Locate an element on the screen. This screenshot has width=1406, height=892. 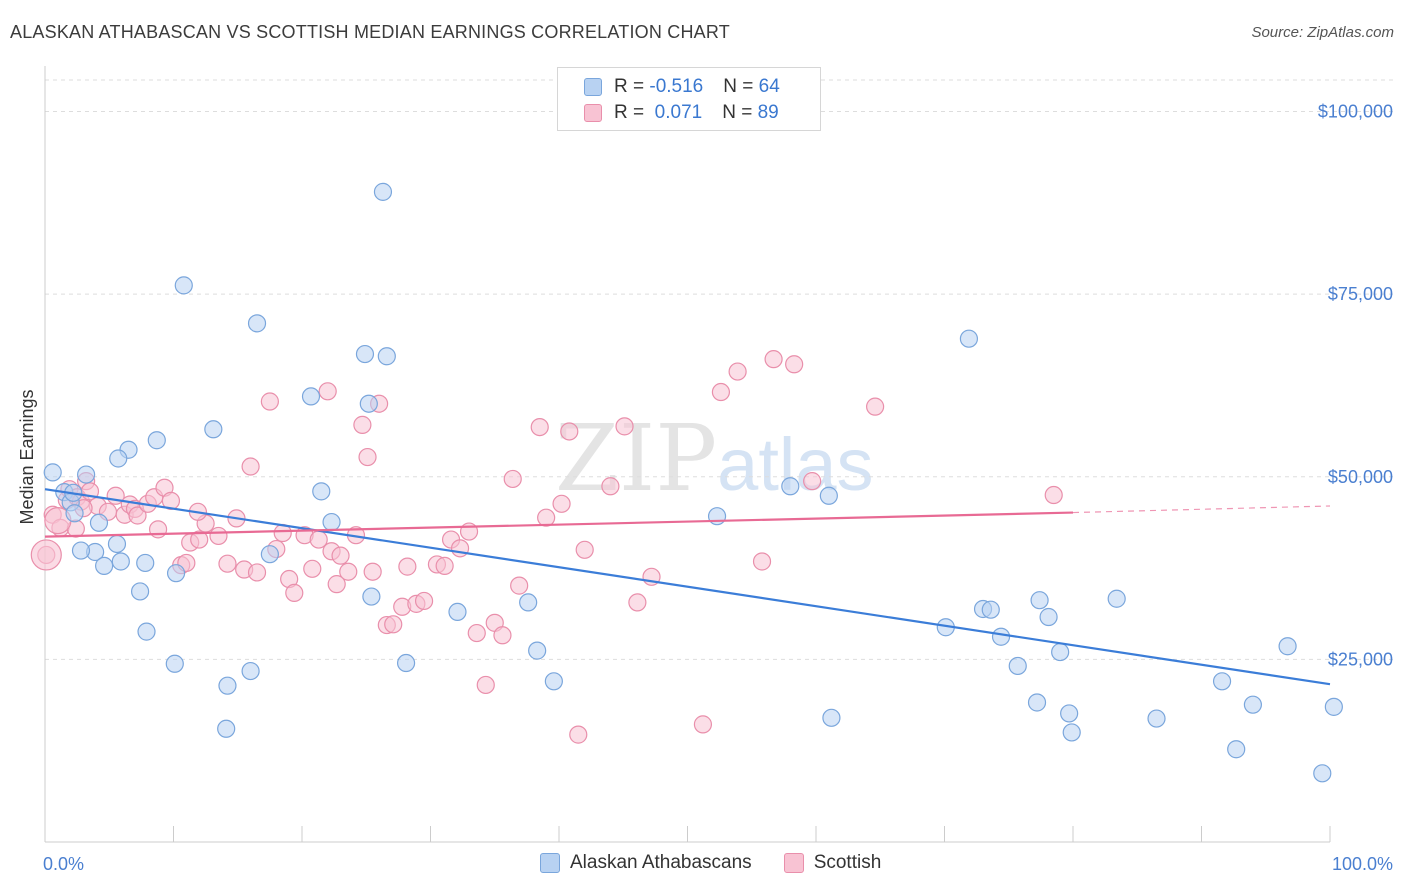
legend-row-alaskan: R = -0.516 N = 64 is located at coordinates (682, 87).